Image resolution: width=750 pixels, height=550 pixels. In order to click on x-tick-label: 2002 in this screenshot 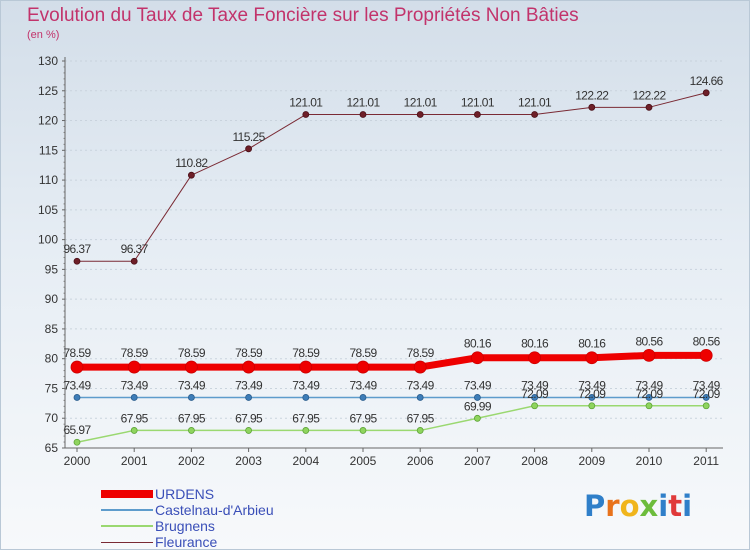, I will do `click(191, 461)`.